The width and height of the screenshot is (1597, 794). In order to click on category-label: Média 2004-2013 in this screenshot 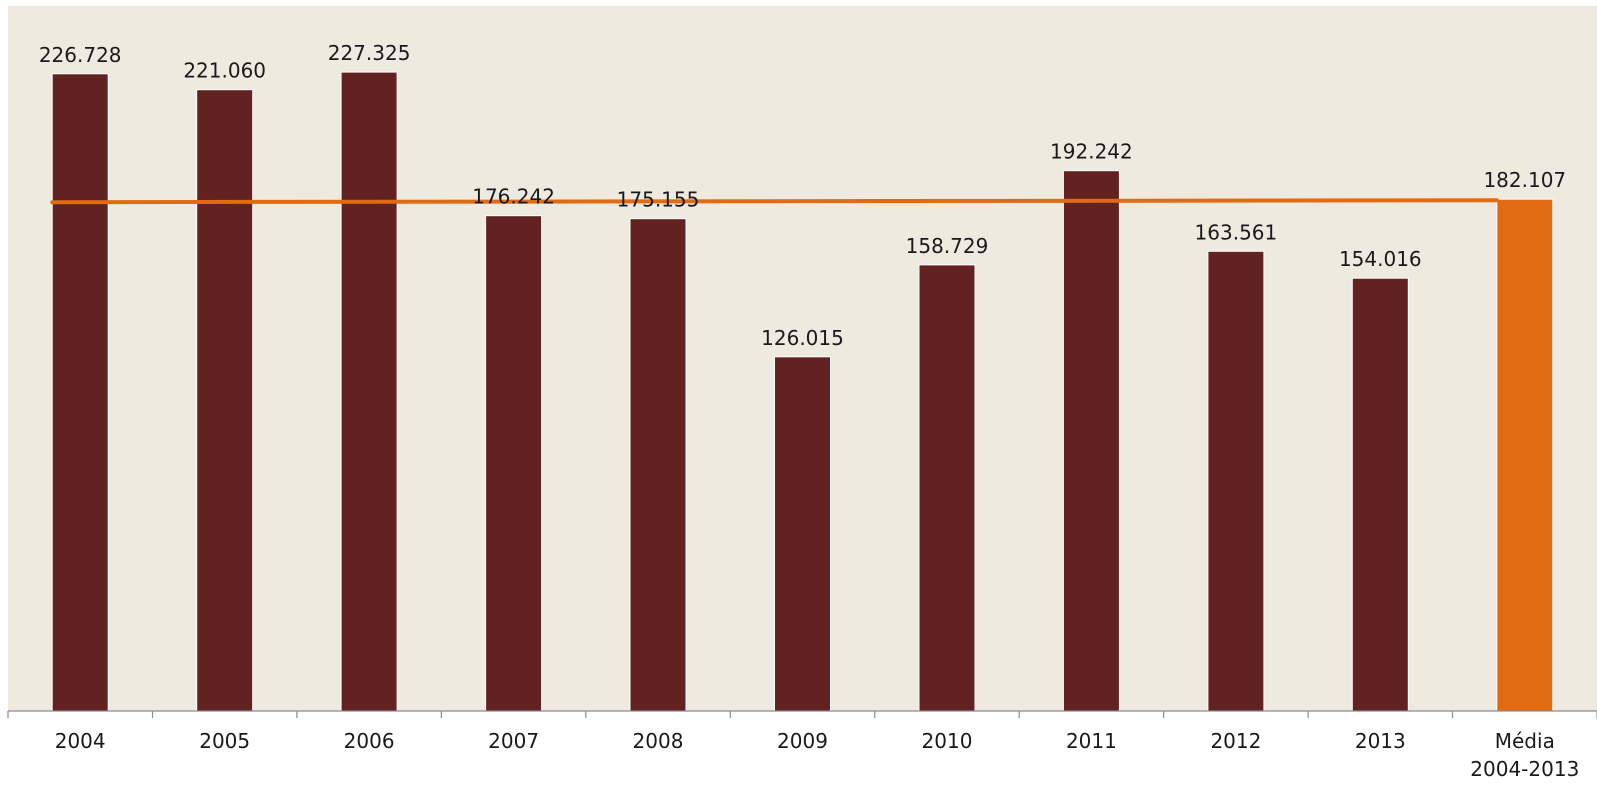, I will do `click(1524, 755)`.